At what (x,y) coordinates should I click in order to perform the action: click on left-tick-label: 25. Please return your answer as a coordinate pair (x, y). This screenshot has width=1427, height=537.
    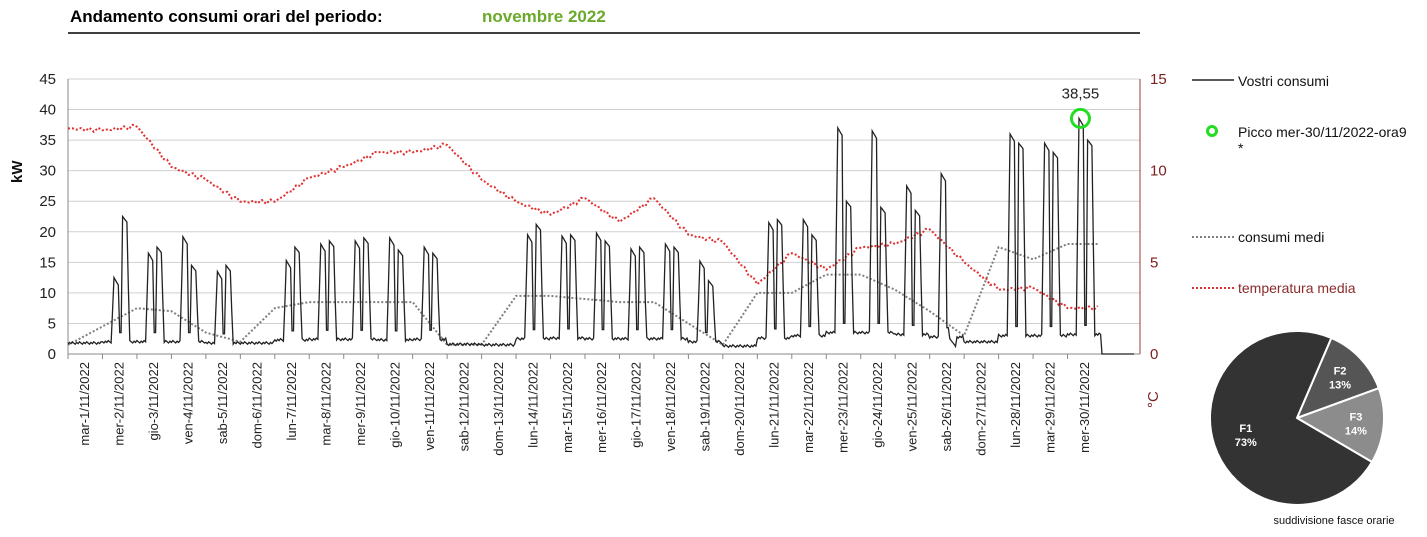
    Looking at the image, I should click on (47, 201).